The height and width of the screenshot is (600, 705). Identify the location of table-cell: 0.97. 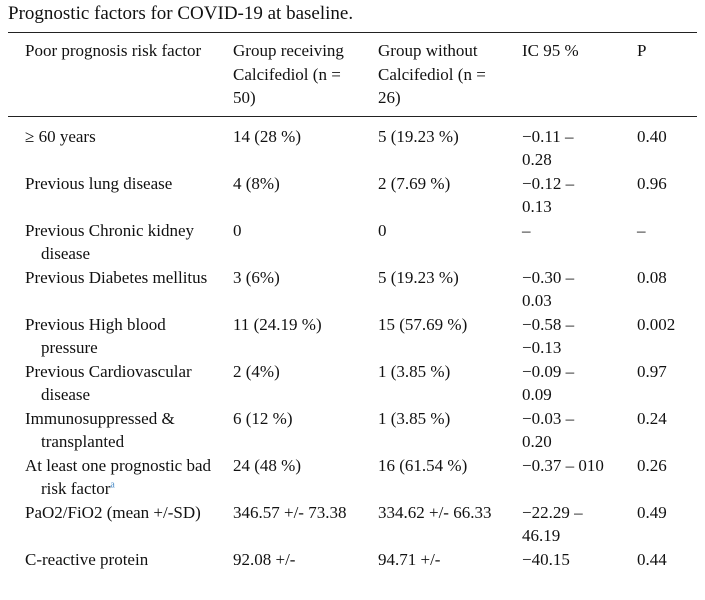
(652, 371).